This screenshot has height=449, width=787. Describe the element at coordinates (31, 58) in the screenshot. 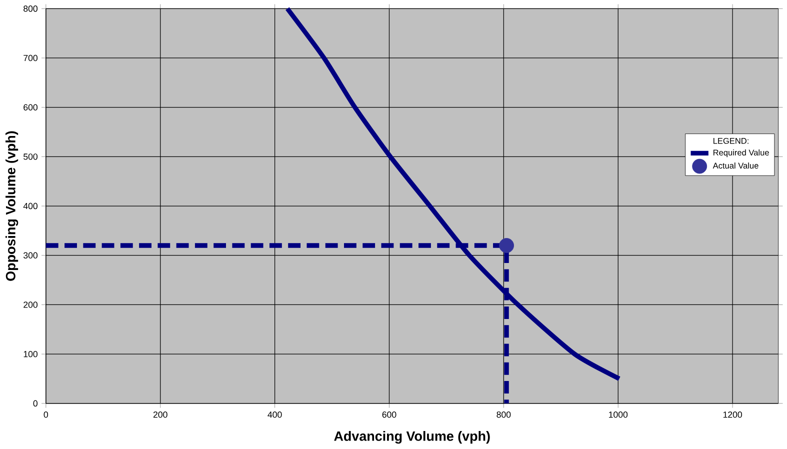

I see `y-tick-label: 700` at that location.